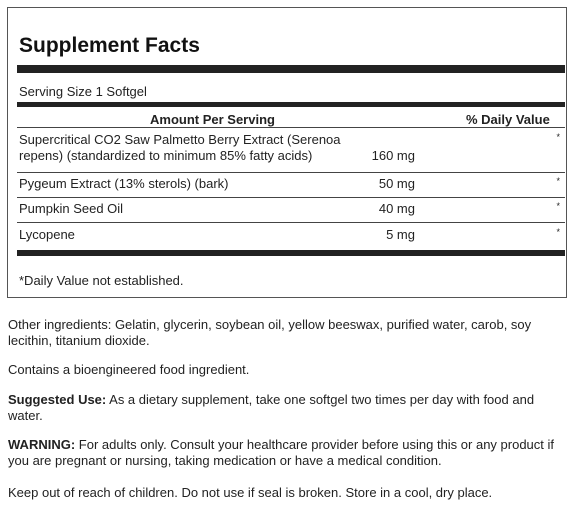  Describe the element at coordinates (396, 183) in the screenshot. I see `nutrient-amount: 50 mg` at that location.